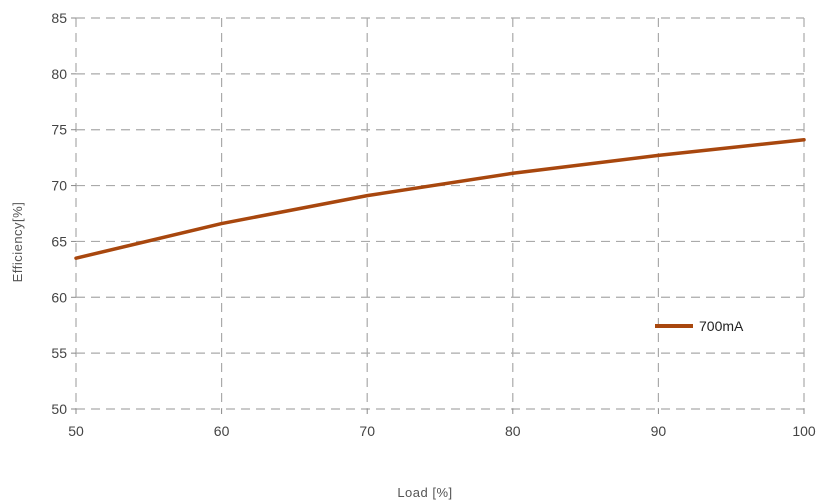 This screenshot has height=502, width=823. What do you see at coordinates (59, 297) in the screenshot?
I see `y-tick-label: 60` at bounding box center [59, 297].